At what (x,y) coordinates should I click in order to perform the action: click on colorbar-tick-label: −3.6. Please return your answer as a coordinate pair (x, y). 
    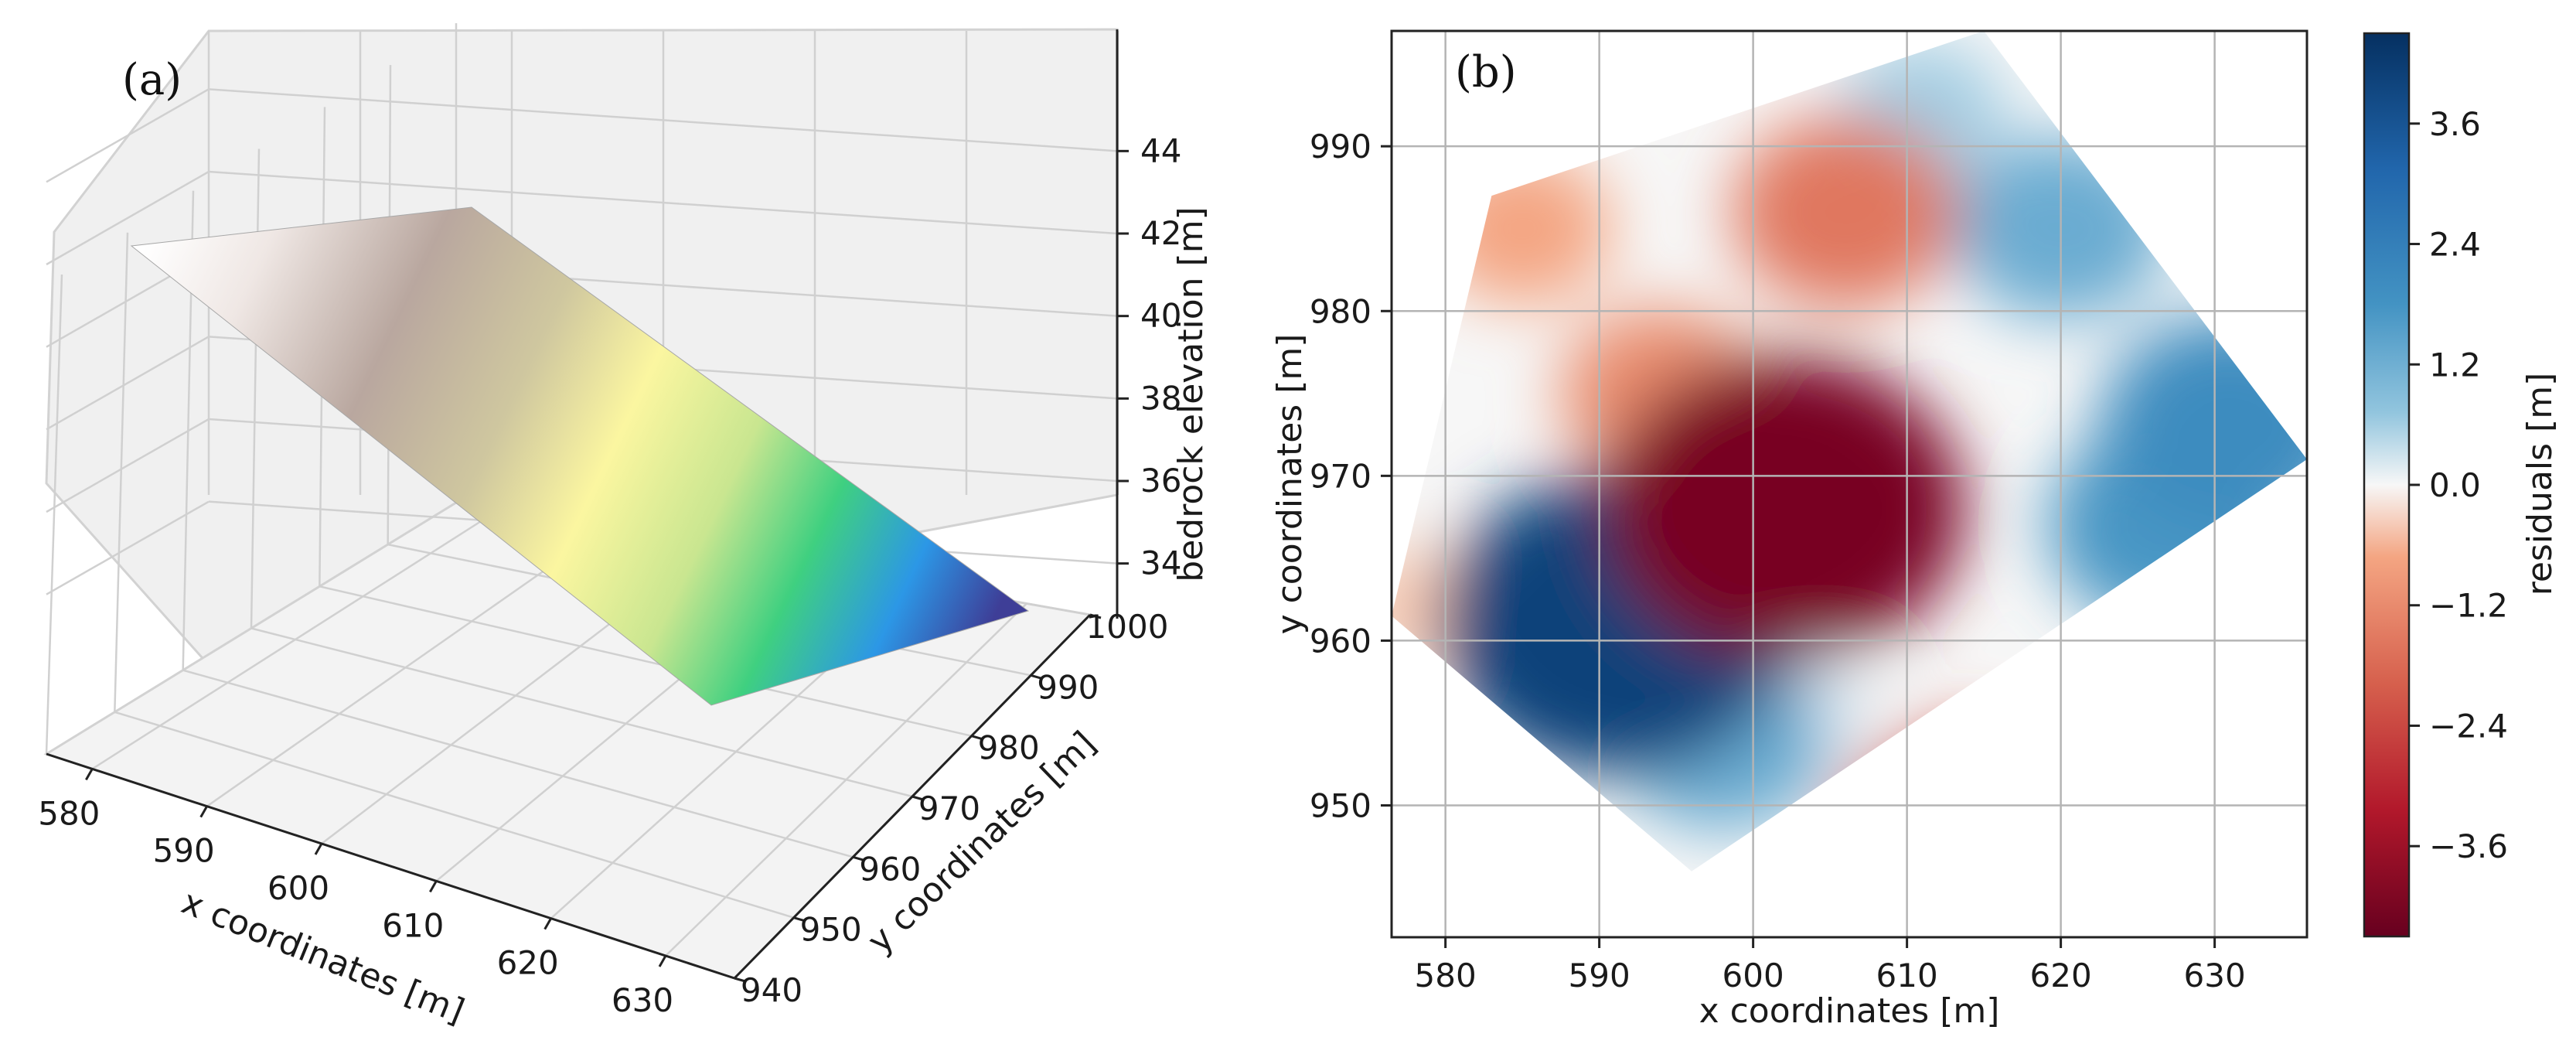
    Looking at the image, I should click on (2468, 846).